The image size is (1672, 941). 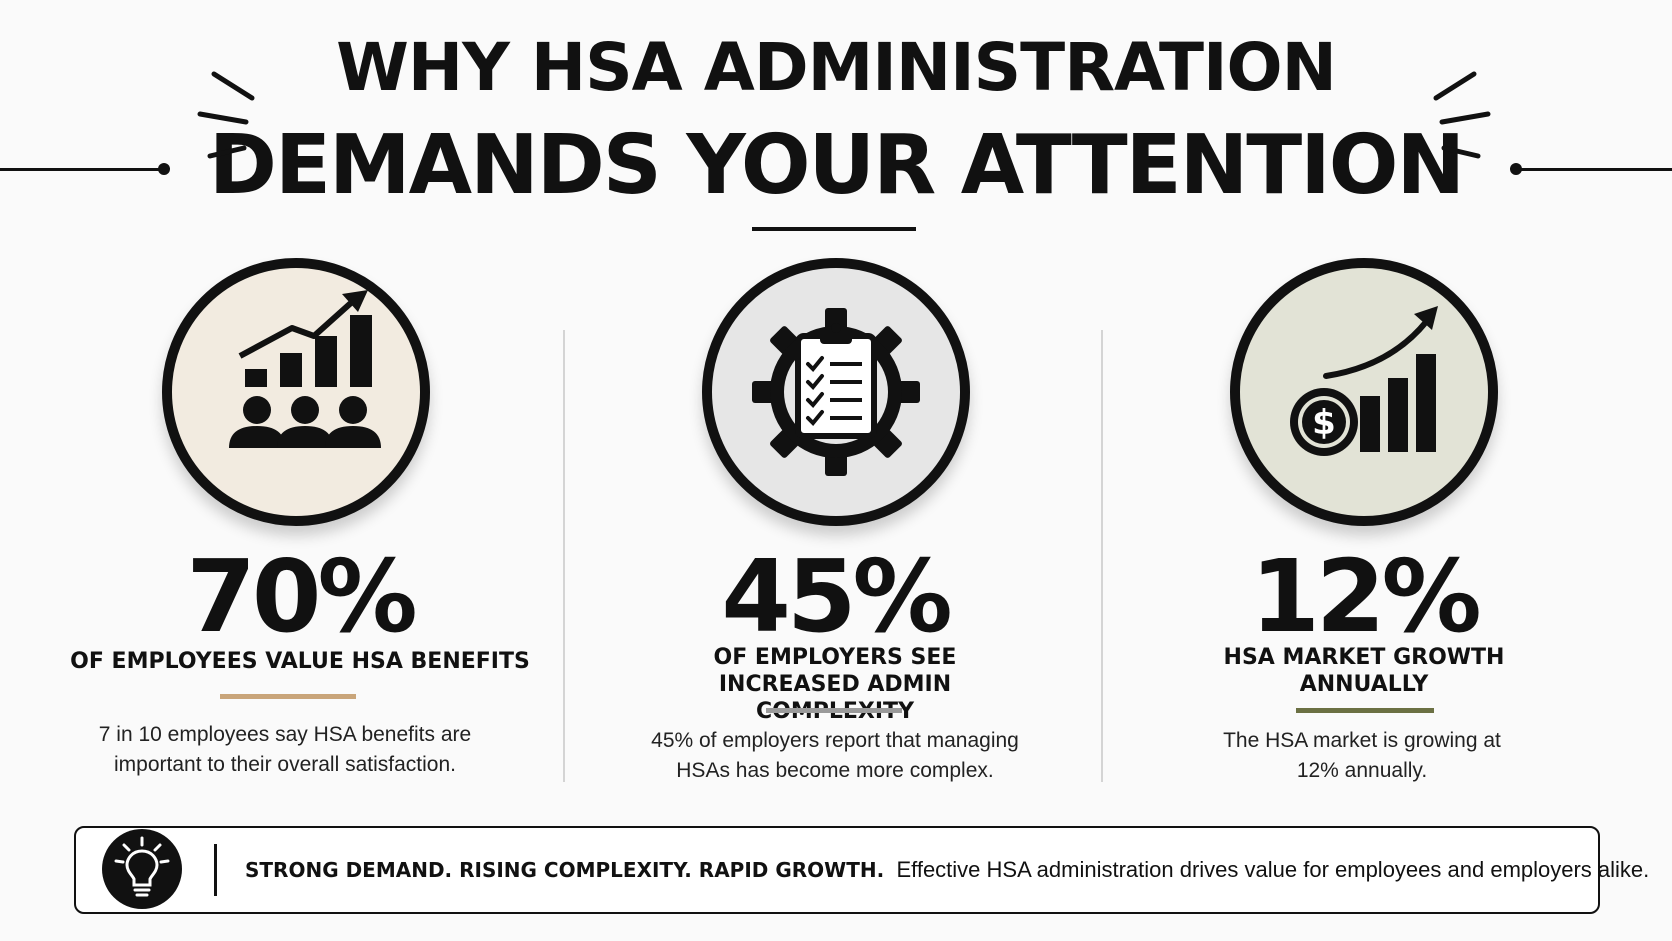 What do you see at coordinates (1365, 596) in the screenshot?
I see `stat-value-3: 12%` at bounding box center [1365, 596].